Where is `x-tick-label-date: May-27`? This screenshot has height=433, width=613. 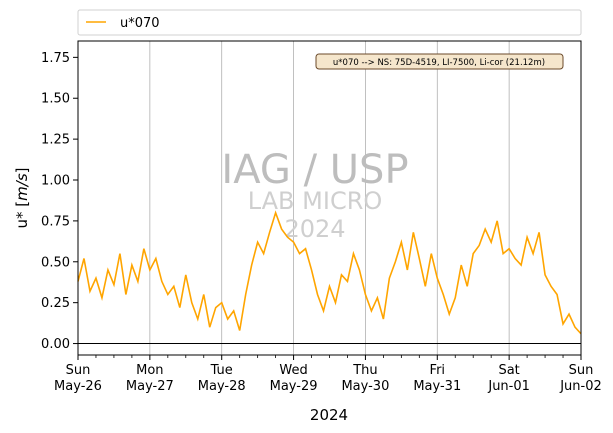 x-tick-label-date: May-27 is located at coordinates (150, 386).